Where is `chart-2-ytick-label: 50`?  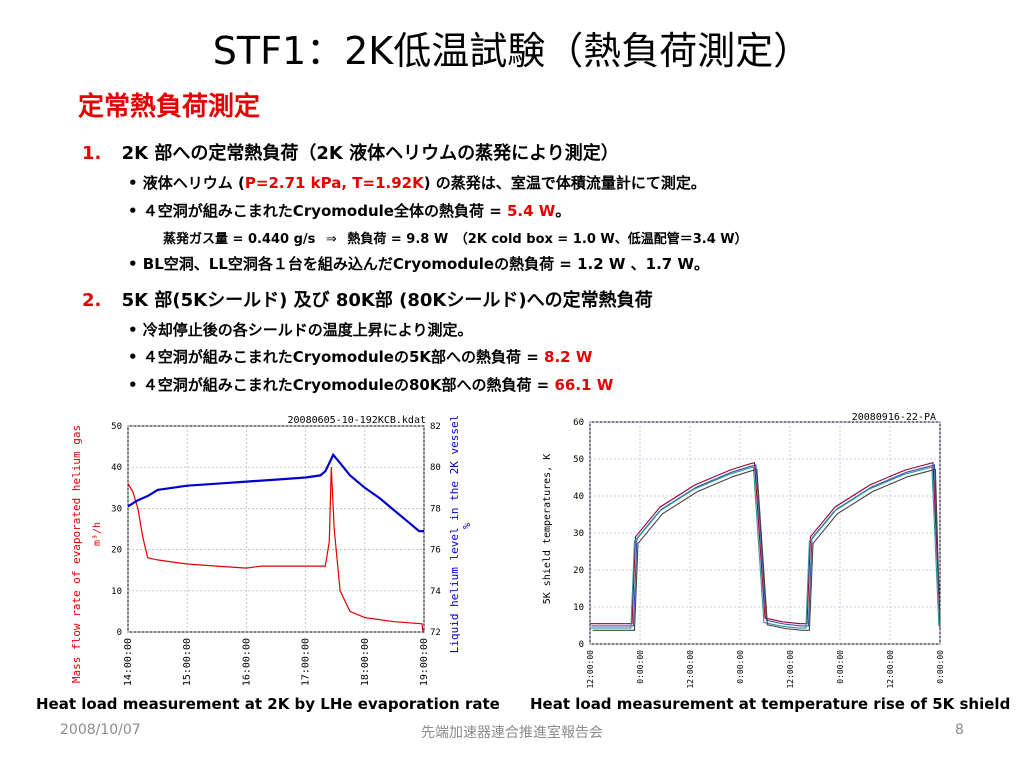
chart-2-ytick-label: 50 is located at coordinates (578, 460).